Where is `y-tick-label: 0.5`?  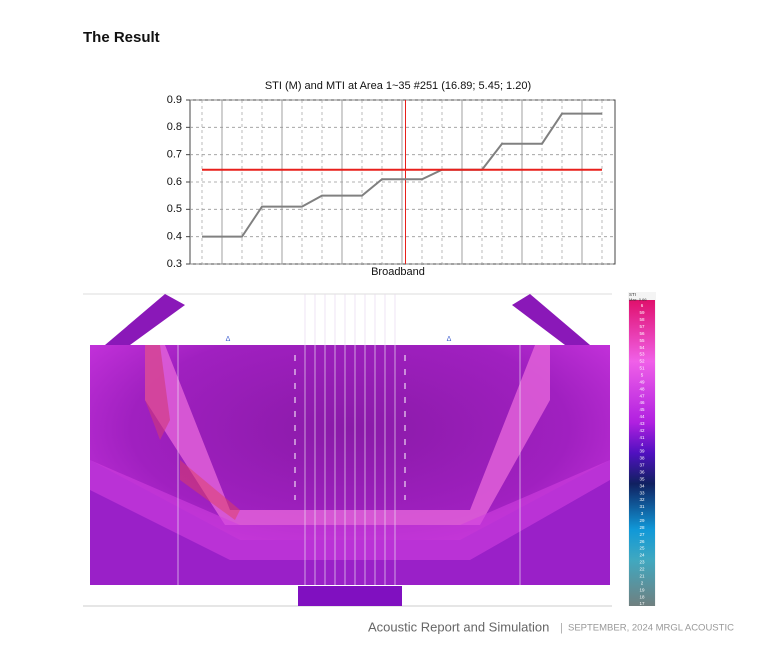
y-tick-label: 0.5 is located at coordinates (174, 209).